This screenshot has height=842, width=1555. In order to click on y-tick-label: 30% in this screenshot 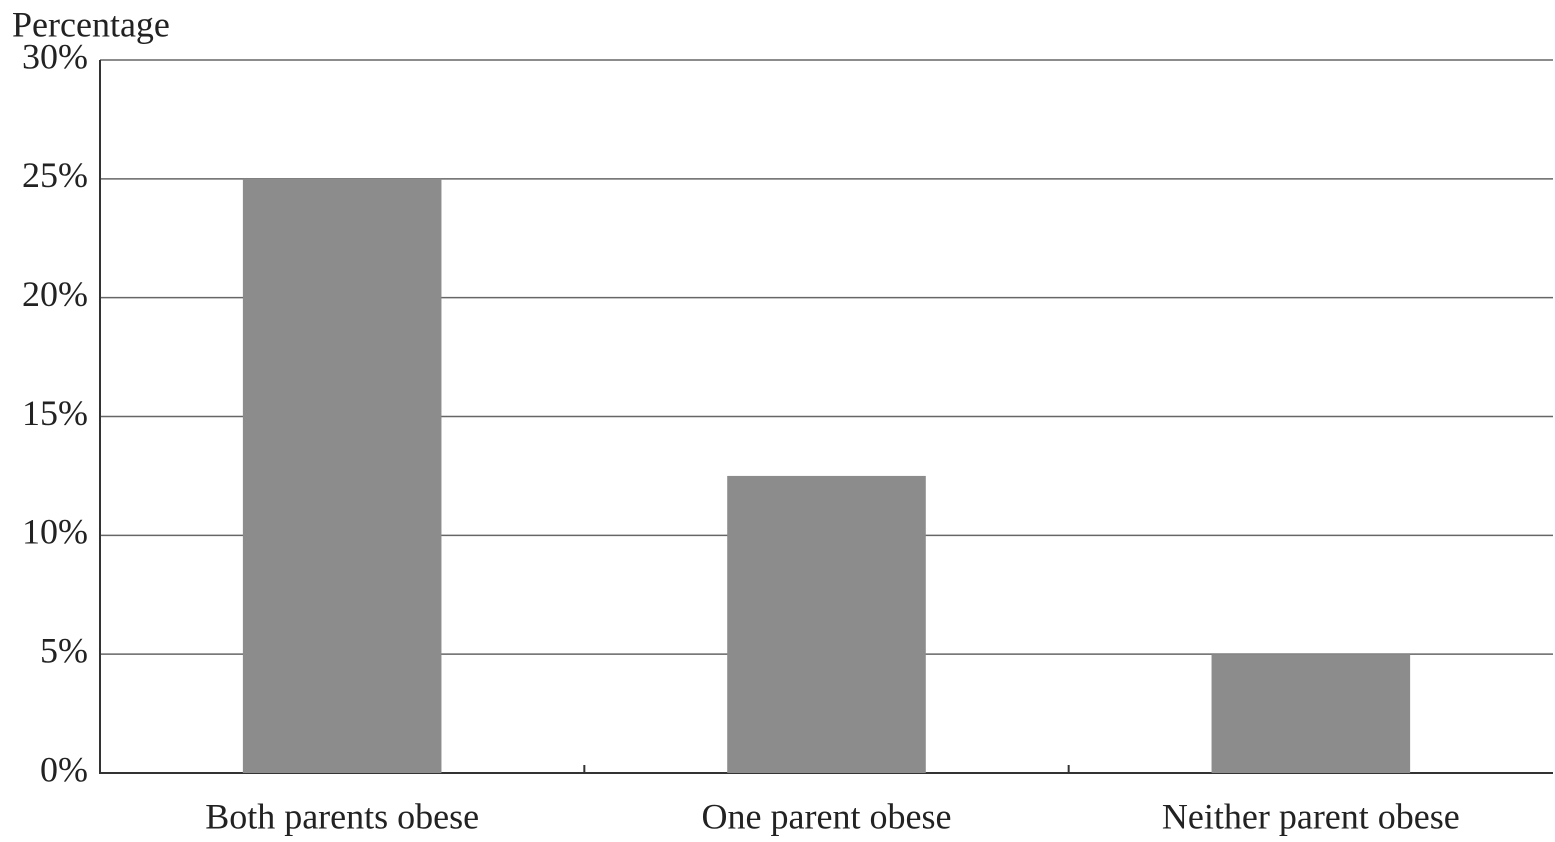, I will do `click(55, 56)`.